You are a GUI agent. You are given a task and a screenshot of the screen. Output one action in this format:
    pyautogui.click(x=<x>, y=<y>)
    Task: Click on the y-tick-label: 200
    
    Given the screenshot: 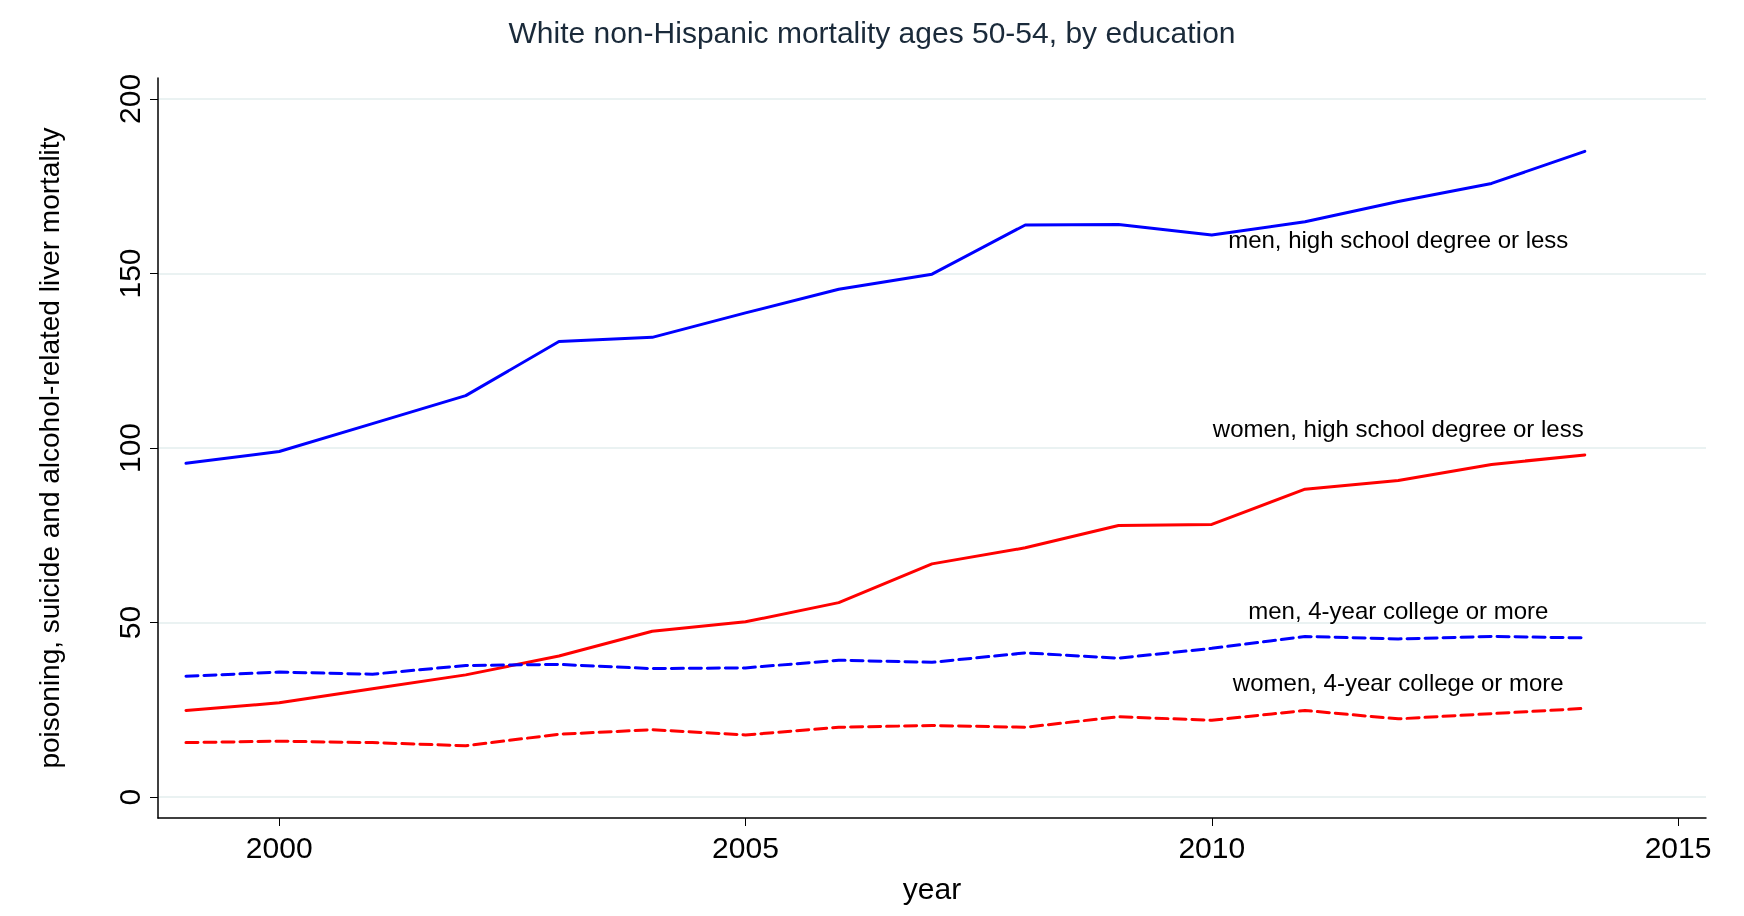 What is the action you would take?
    pyautogui.click(x=129, y=98)
    